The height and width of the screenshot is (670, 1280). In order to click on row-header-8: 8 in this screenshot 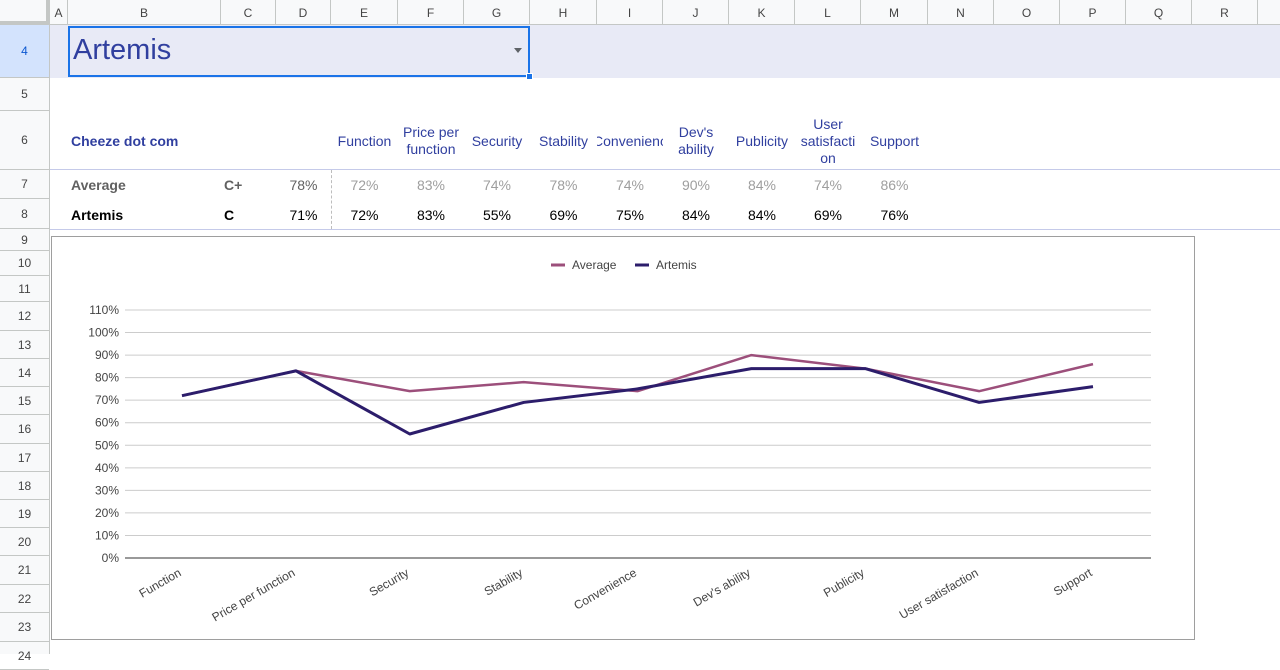, I will do `click(24, 214)`.